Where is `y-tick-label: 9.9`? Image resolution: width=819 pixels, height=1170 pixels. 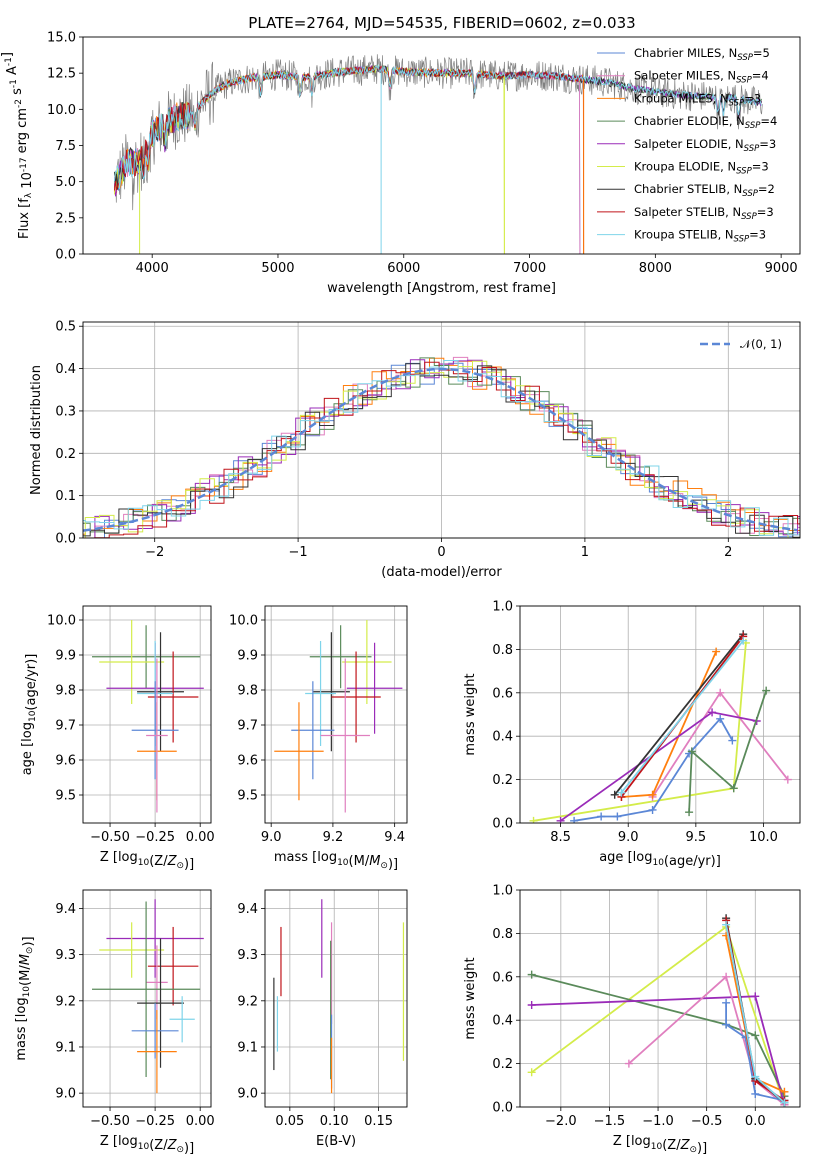
y-tick-label: 9.9 is located at coordinates (247, 656).